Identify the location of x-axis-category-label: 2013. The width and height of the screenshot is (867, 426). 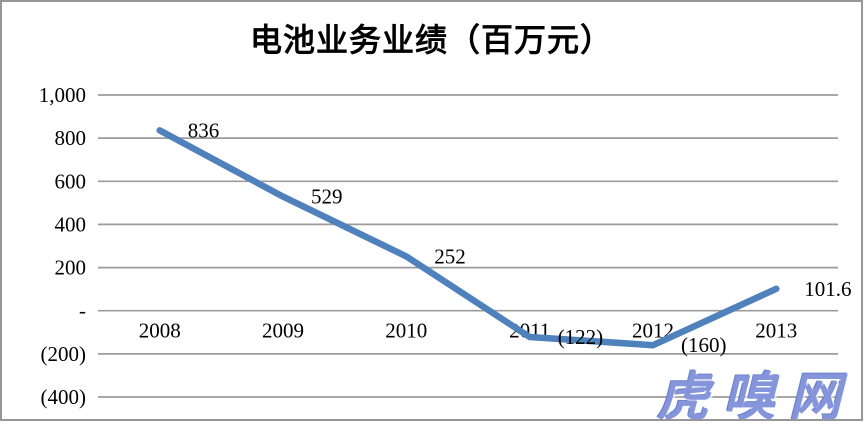
(776, 331).